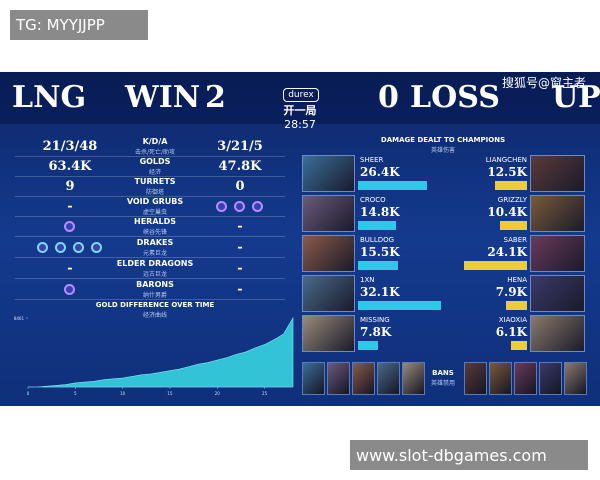  I want to click on chart-subtitle: 经济曲线, so click(155, 315).